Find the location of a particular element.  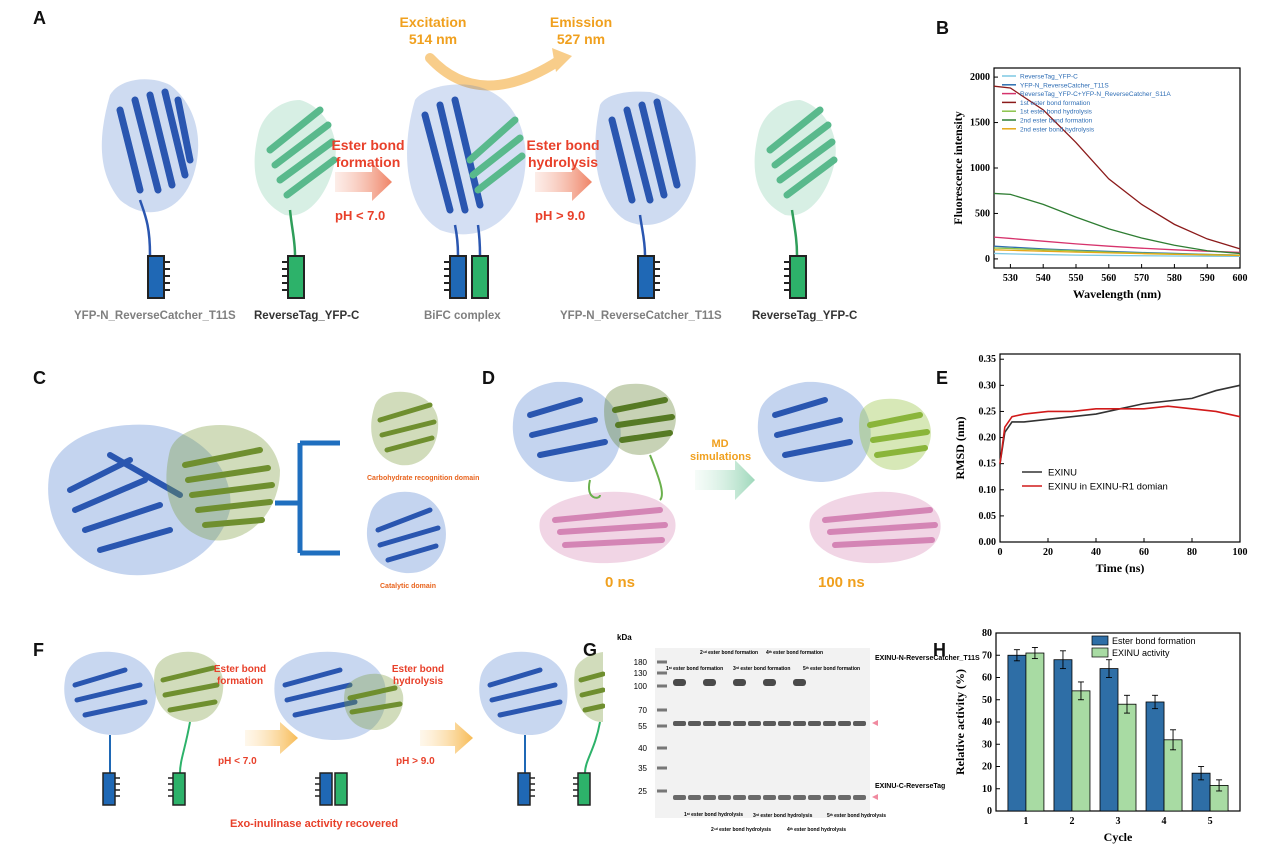

legend-label-1: EXINU is located at coordinates (1062, 473).